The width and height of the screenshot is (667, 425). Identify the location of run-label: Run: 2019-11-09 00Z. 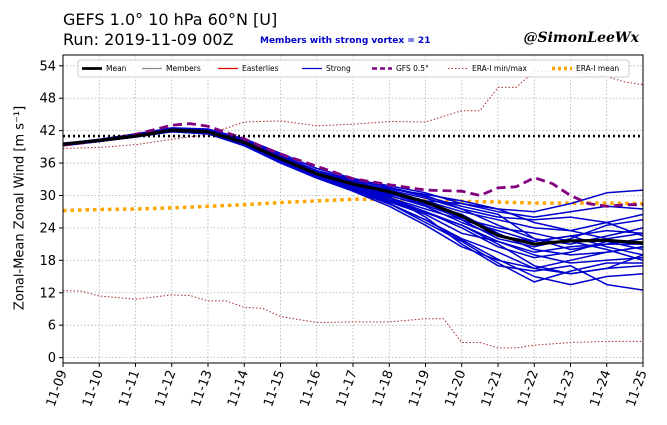
(148, 39).